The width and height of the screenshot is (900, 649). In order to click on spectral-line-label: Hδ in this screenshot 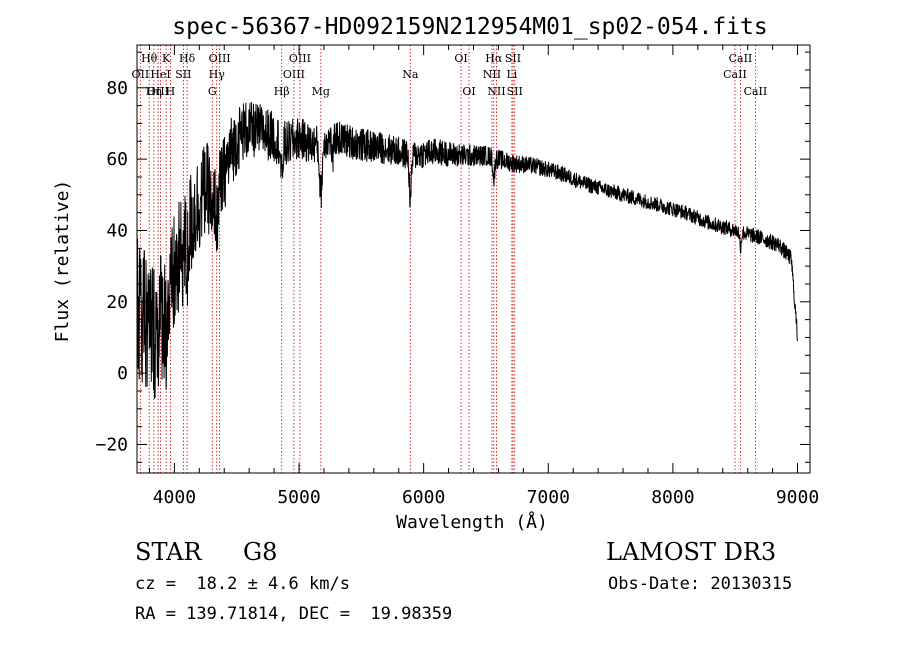, I will do `click(187, 58)`.